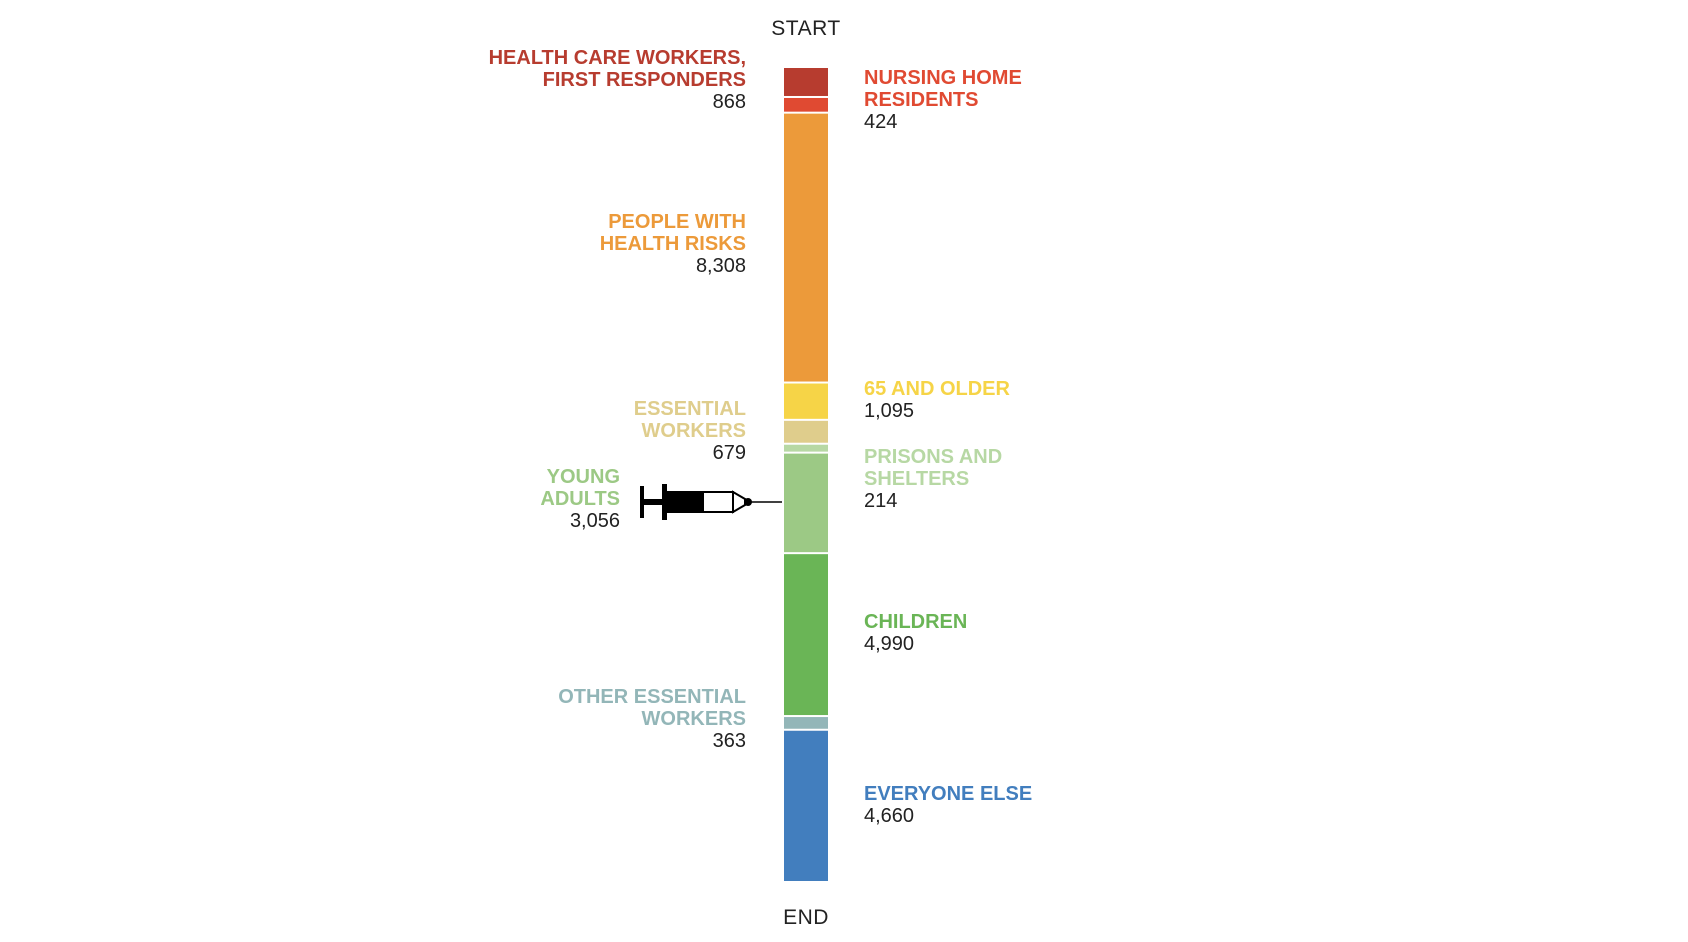 The width and height of the screenshot is (1688, 942). Describe the element at coordinates (889, 816) in the screenshot. I see `value-label-everyone-else: 4,660` at that location.